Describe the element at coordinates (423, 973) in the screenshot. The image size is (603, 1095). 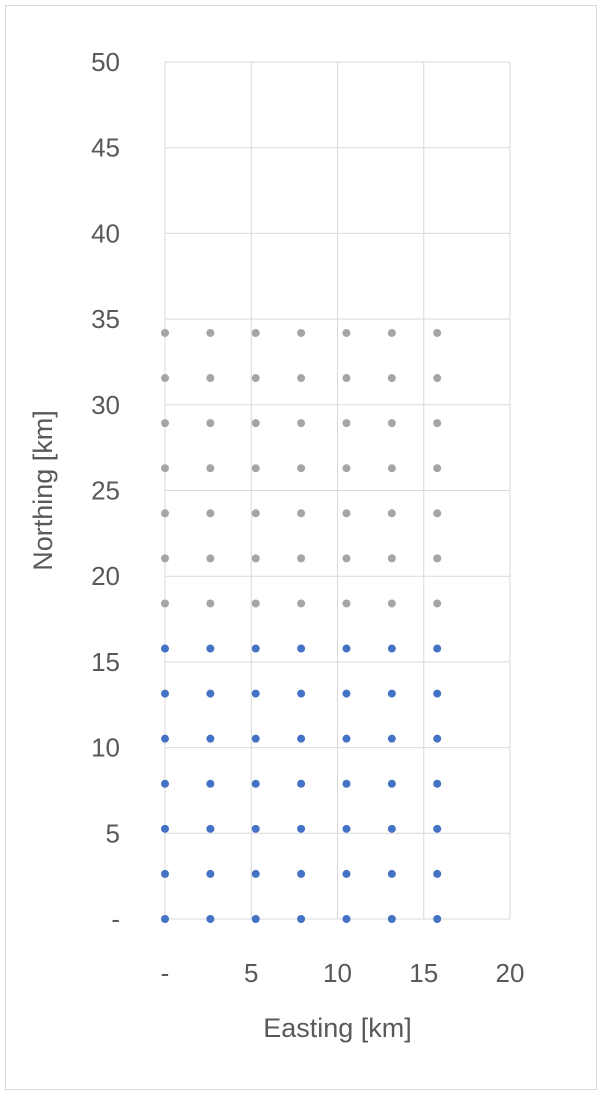
I see `x-tick-label: 15` at that location.